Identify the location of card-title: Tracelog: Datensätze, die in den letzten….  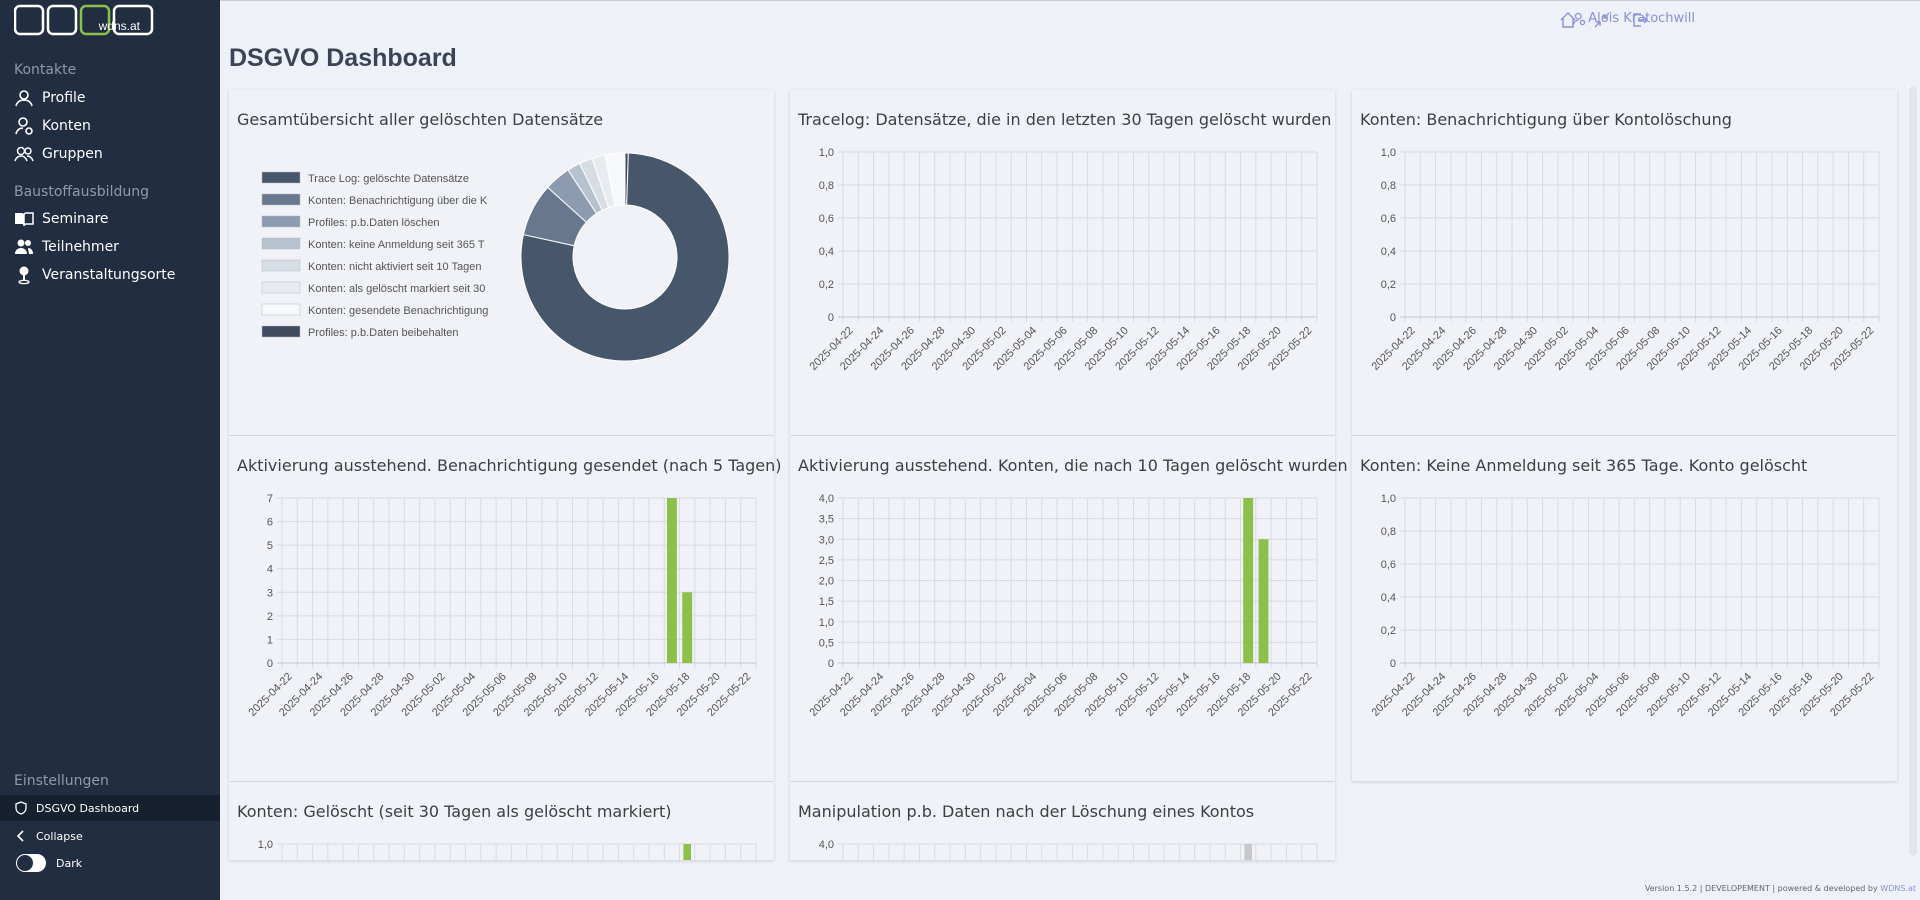
(1065, 119).